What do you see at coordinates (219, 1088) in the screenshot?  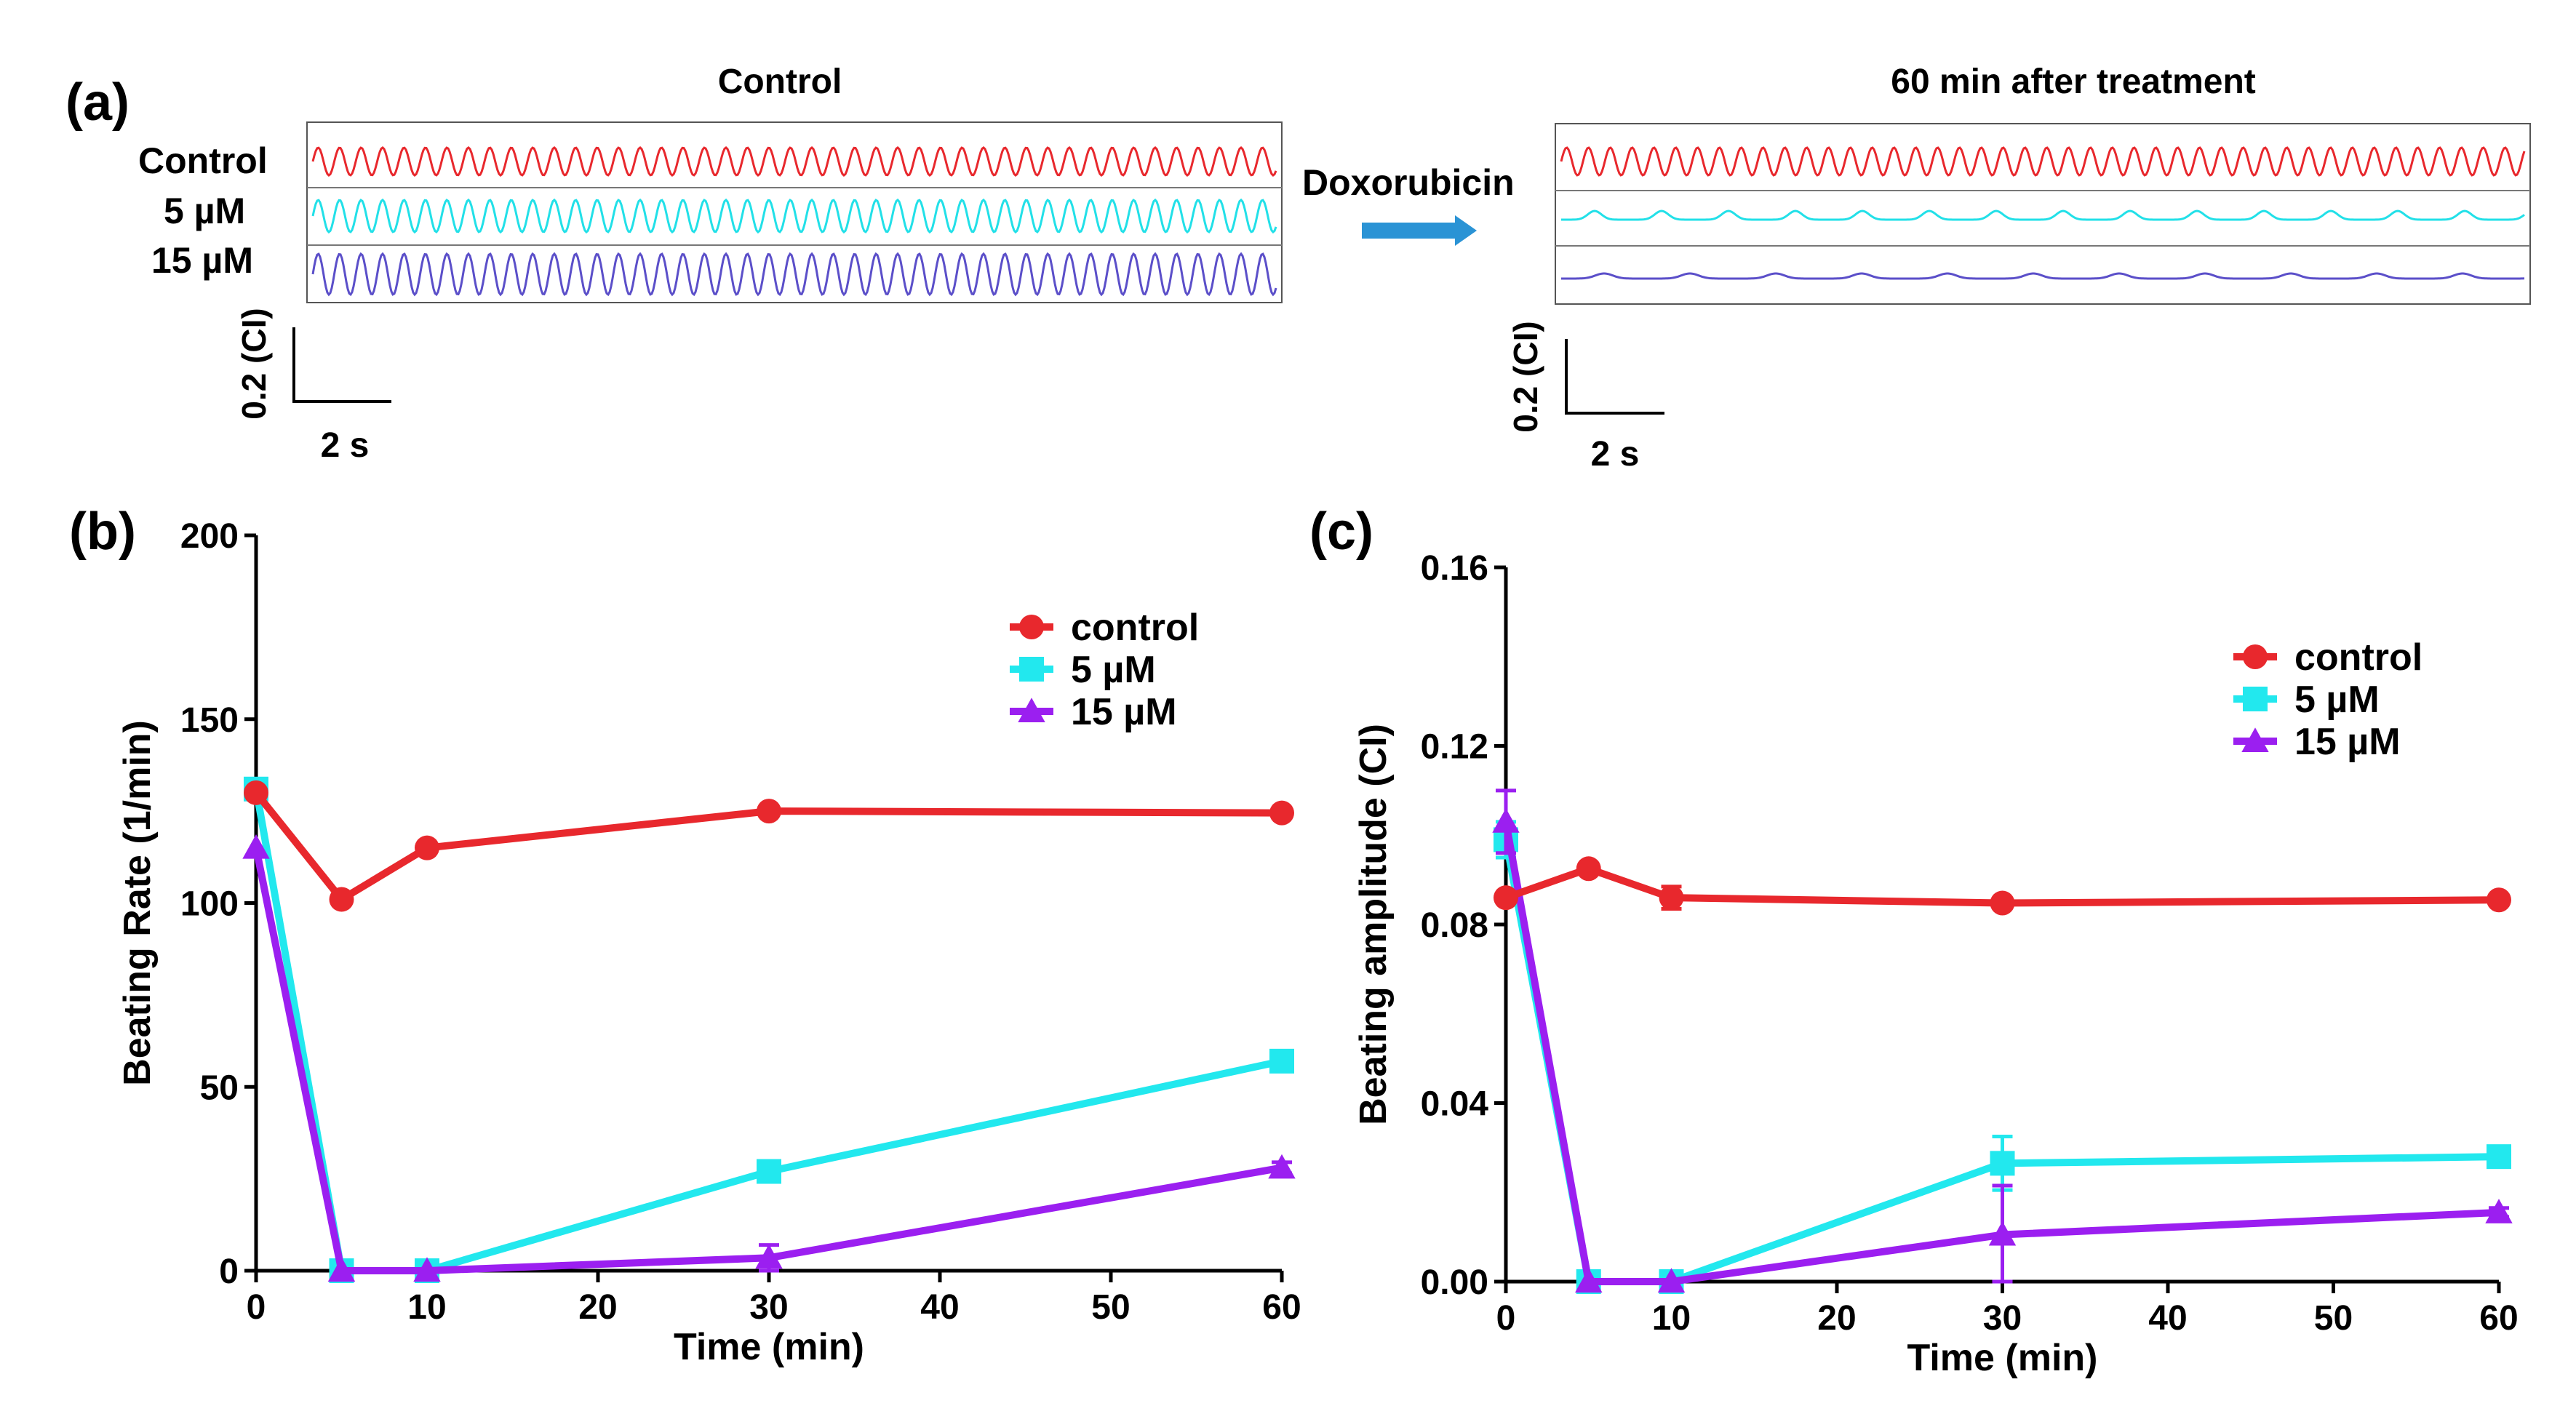 I see `y-tick-label: 50` at bounding box center [219, 1088].